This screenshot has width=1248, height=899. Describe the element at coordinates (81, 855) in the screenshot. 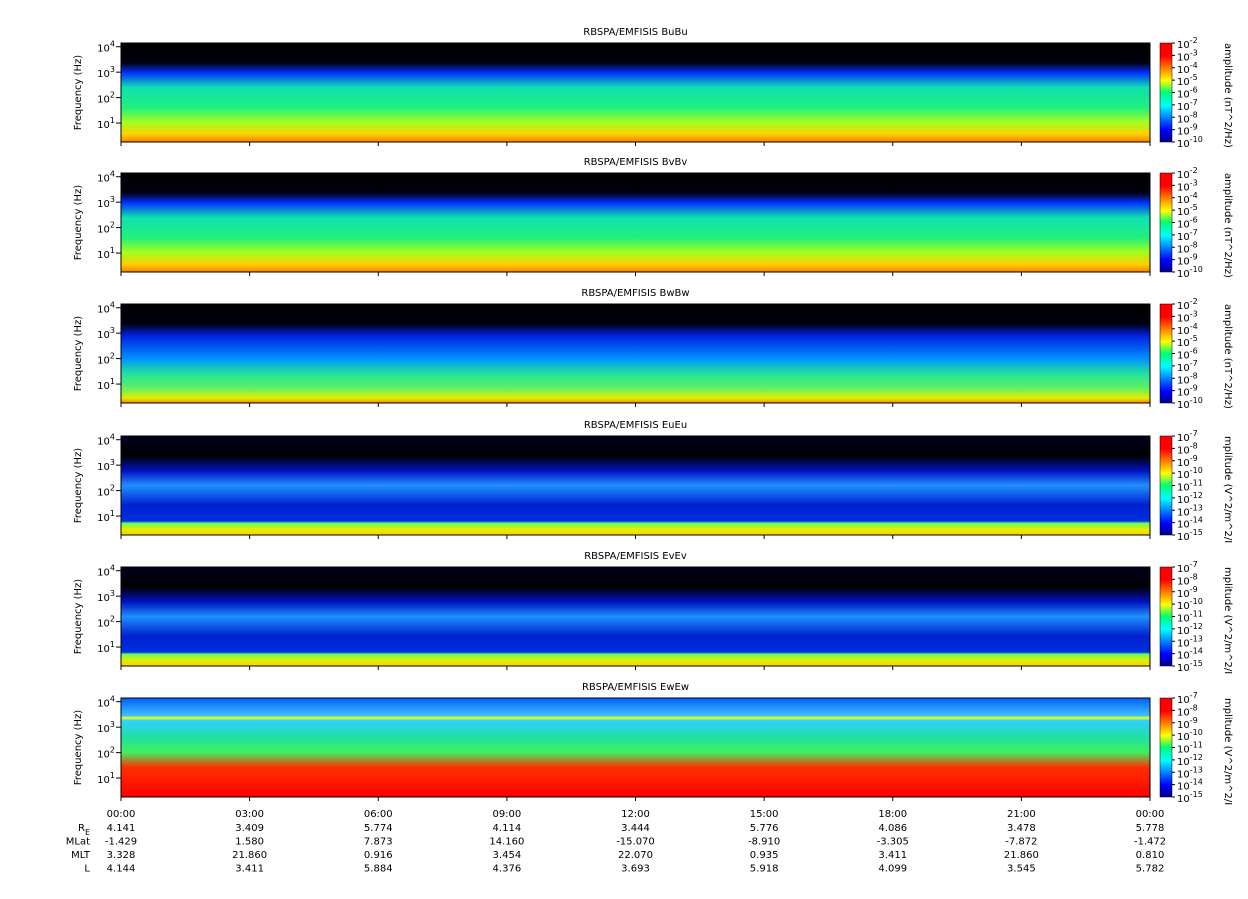

I see `ephemeris-name: MLT` at that location.